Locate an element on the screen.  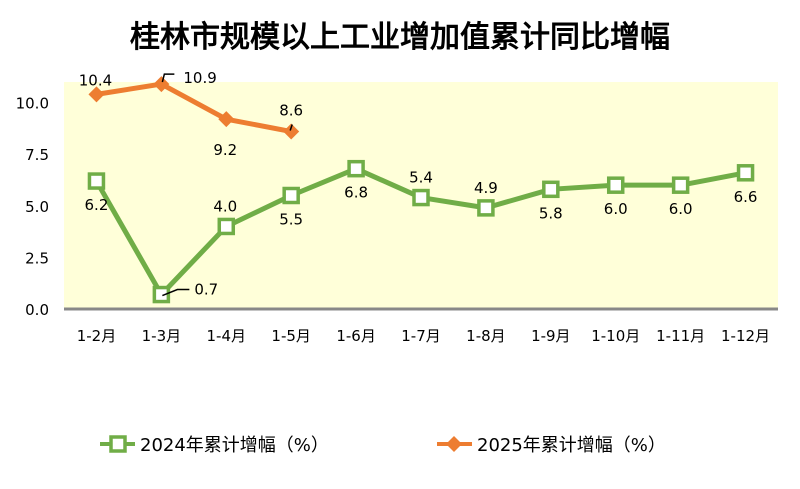
y-tick-label: 5.0 is located at coordinates (37, 207).